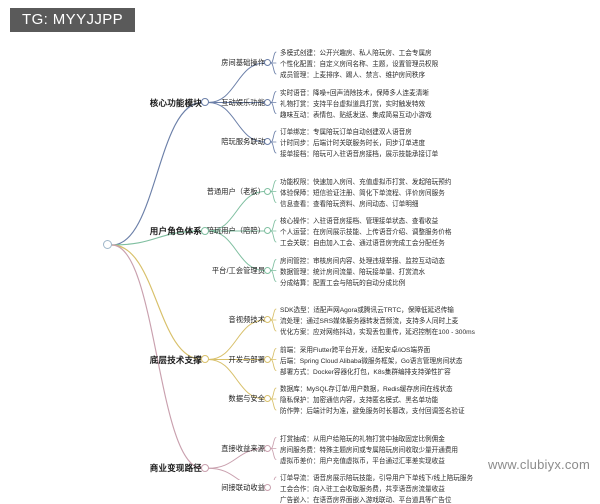  Describe the element at coordinates (356, 115) in the screenshot. I see `leaf-label-0-1-2: 趣味互动：表情包、贴纸发送、集成简易互动小游戏` at that location.